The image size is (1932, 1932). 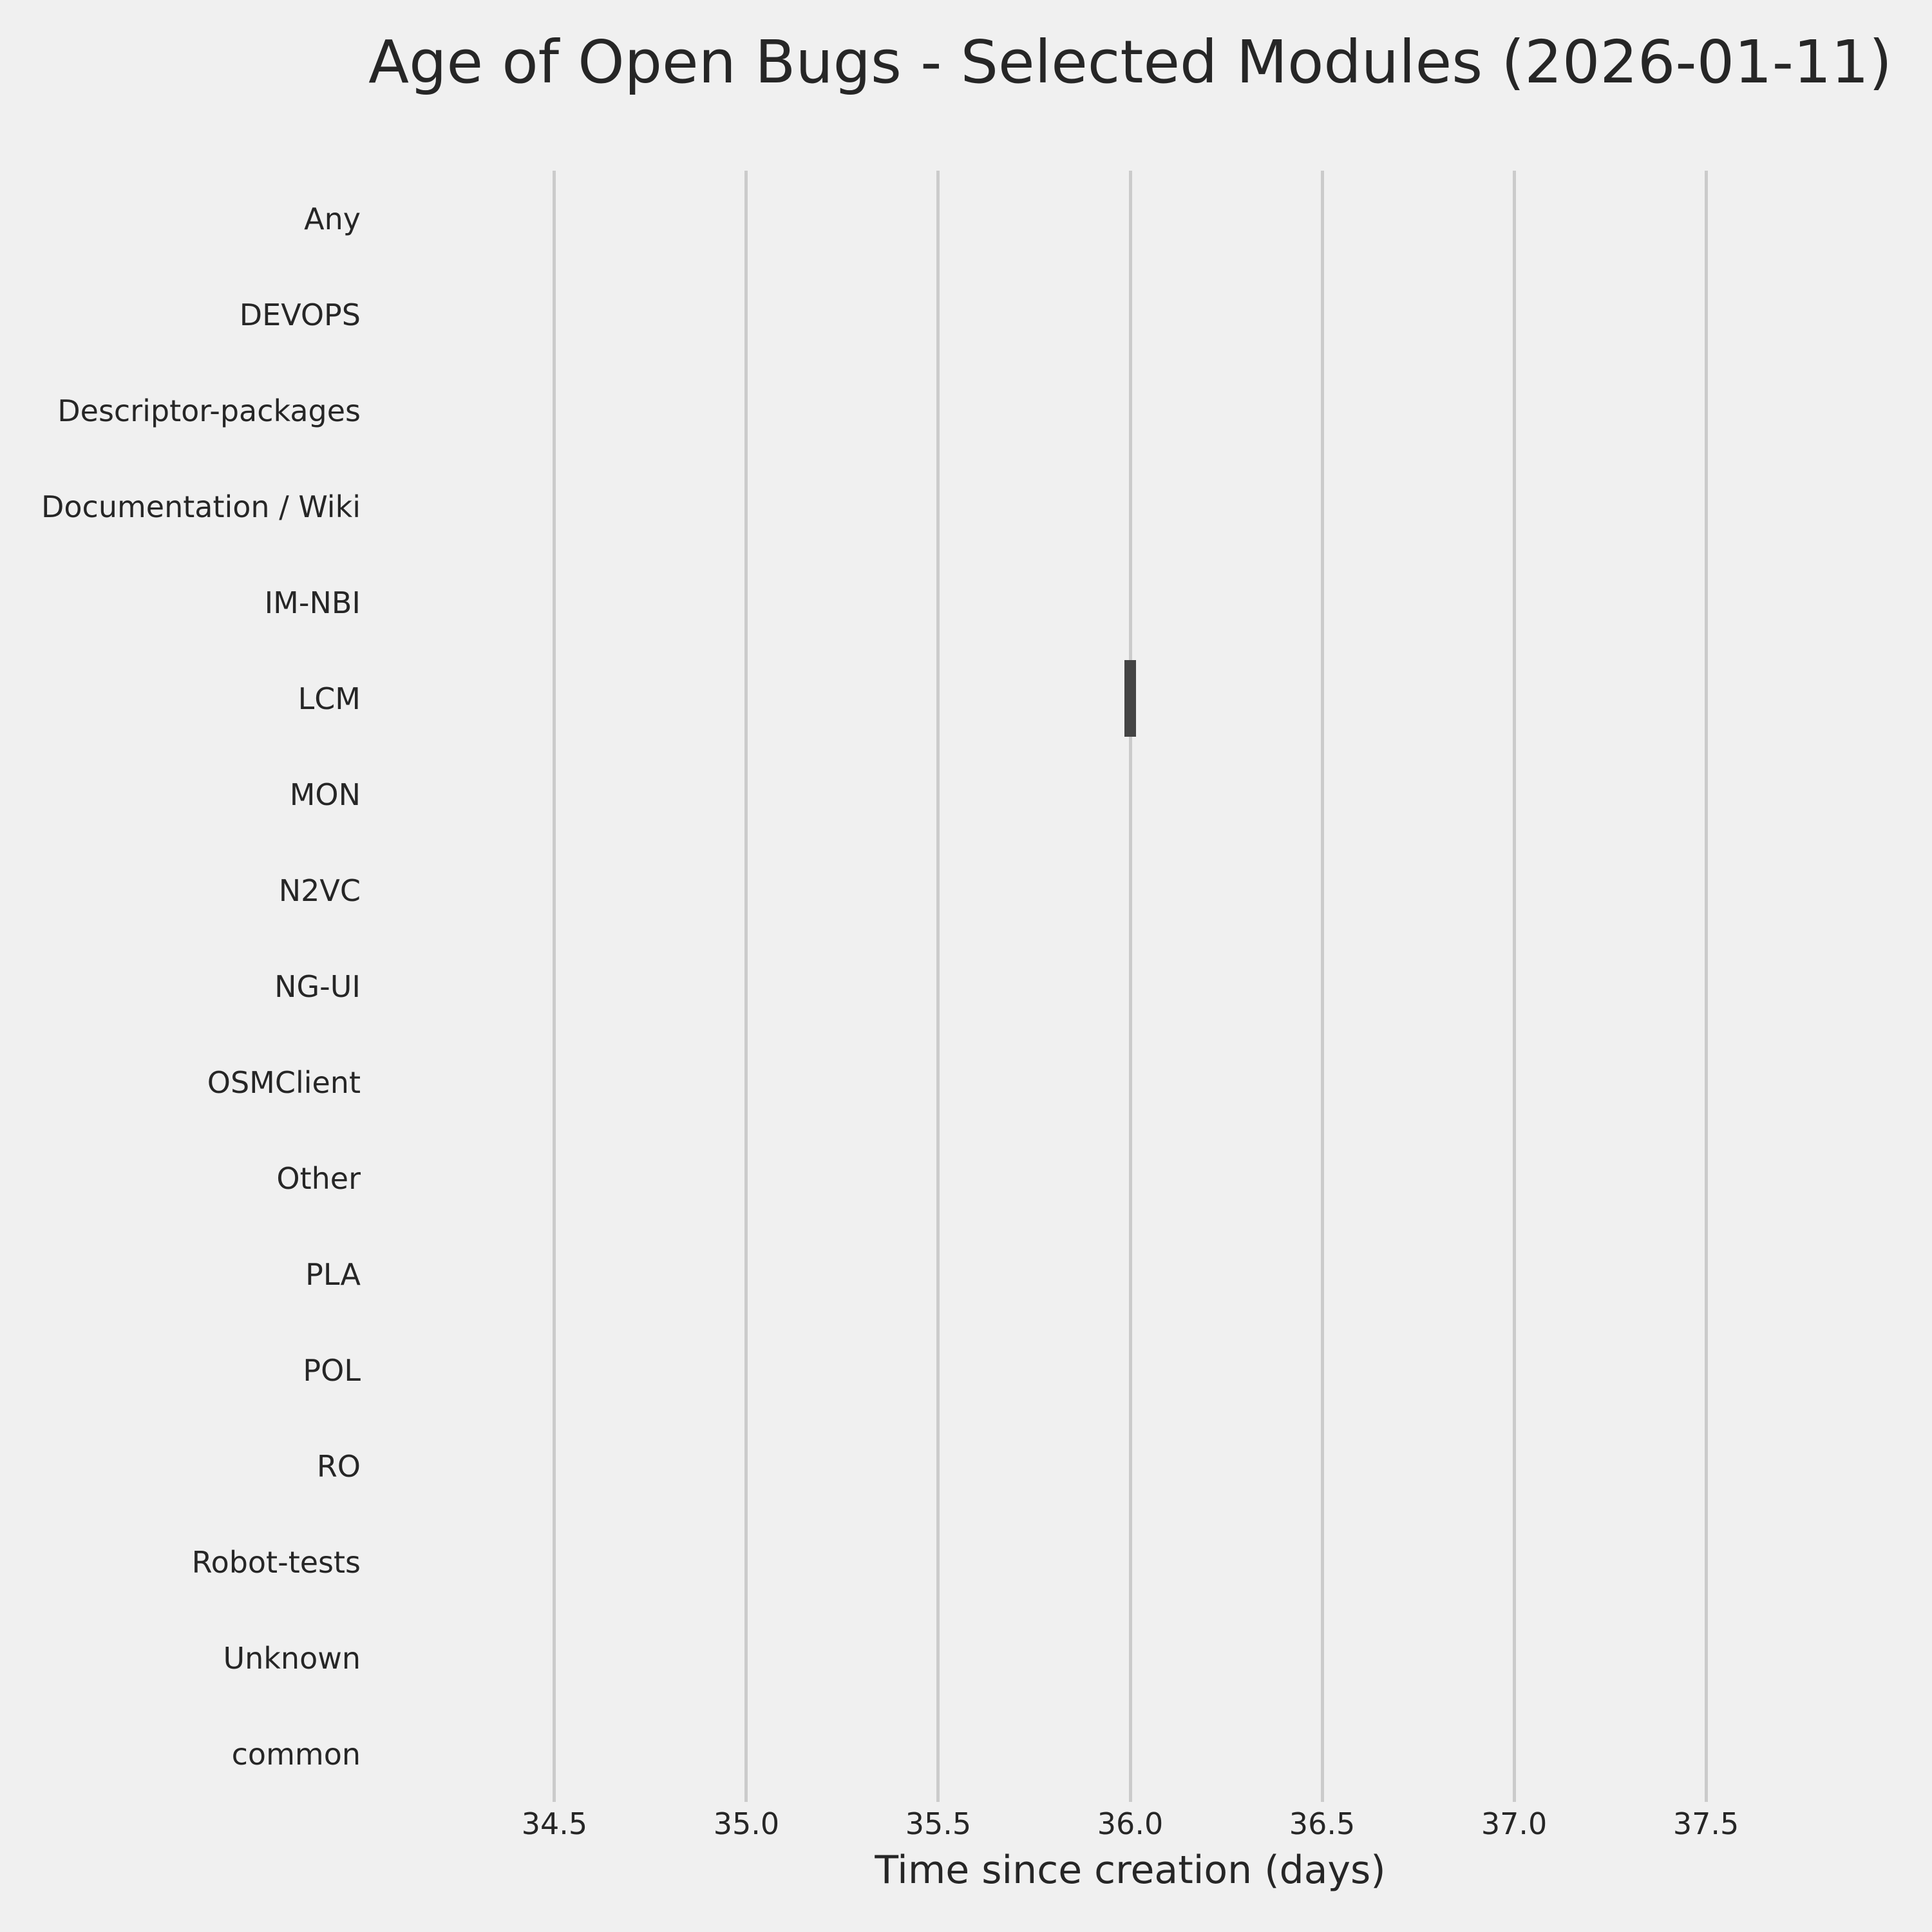 I want to click on y-tick-label-unknown: Unknown, so click(x=292, y=1658).